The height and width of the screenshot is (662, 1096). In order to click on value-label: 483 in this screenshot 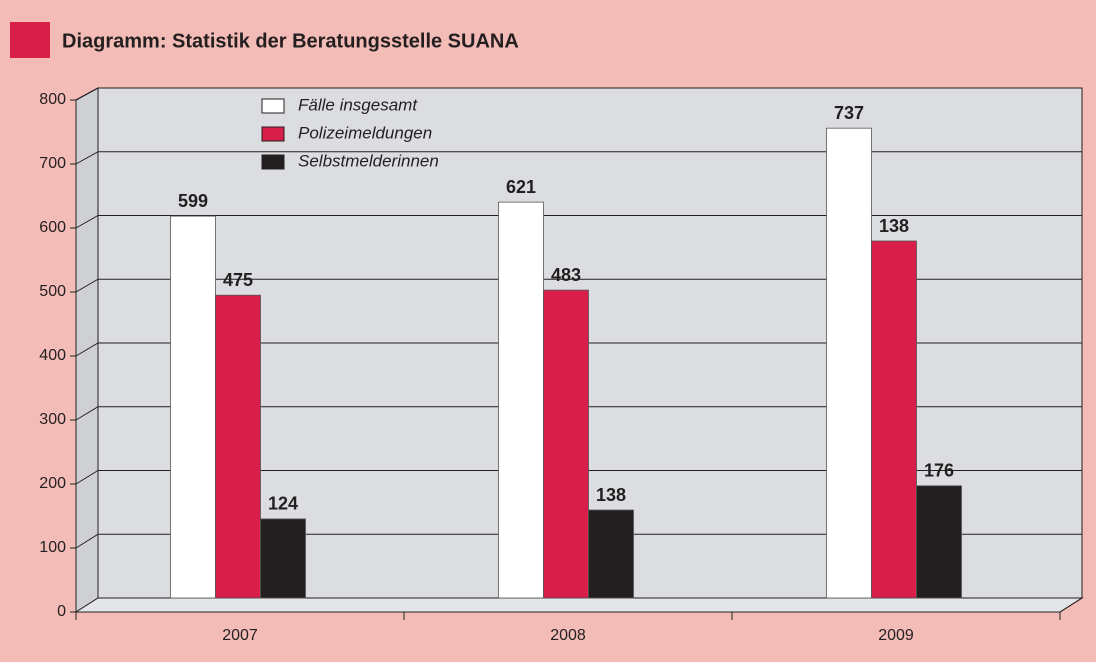, I will do `click(566, 275)`.